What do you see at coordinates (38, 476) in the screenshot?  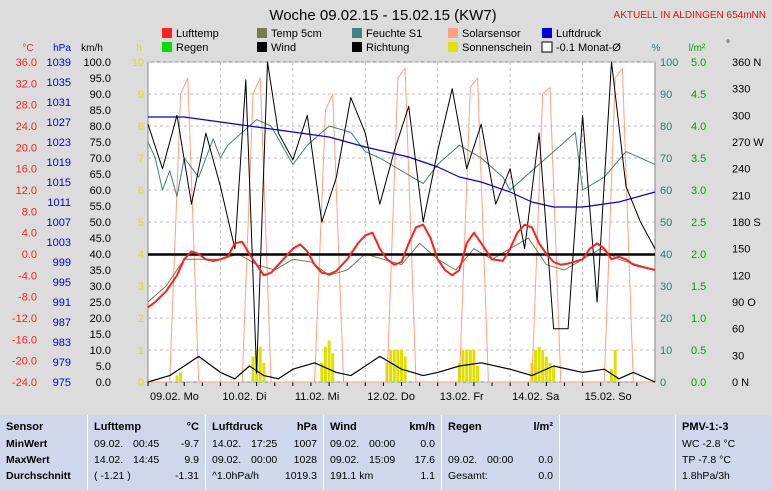 I see `row-label-avg: Durchschnitt` at bounding box center [38, 476].